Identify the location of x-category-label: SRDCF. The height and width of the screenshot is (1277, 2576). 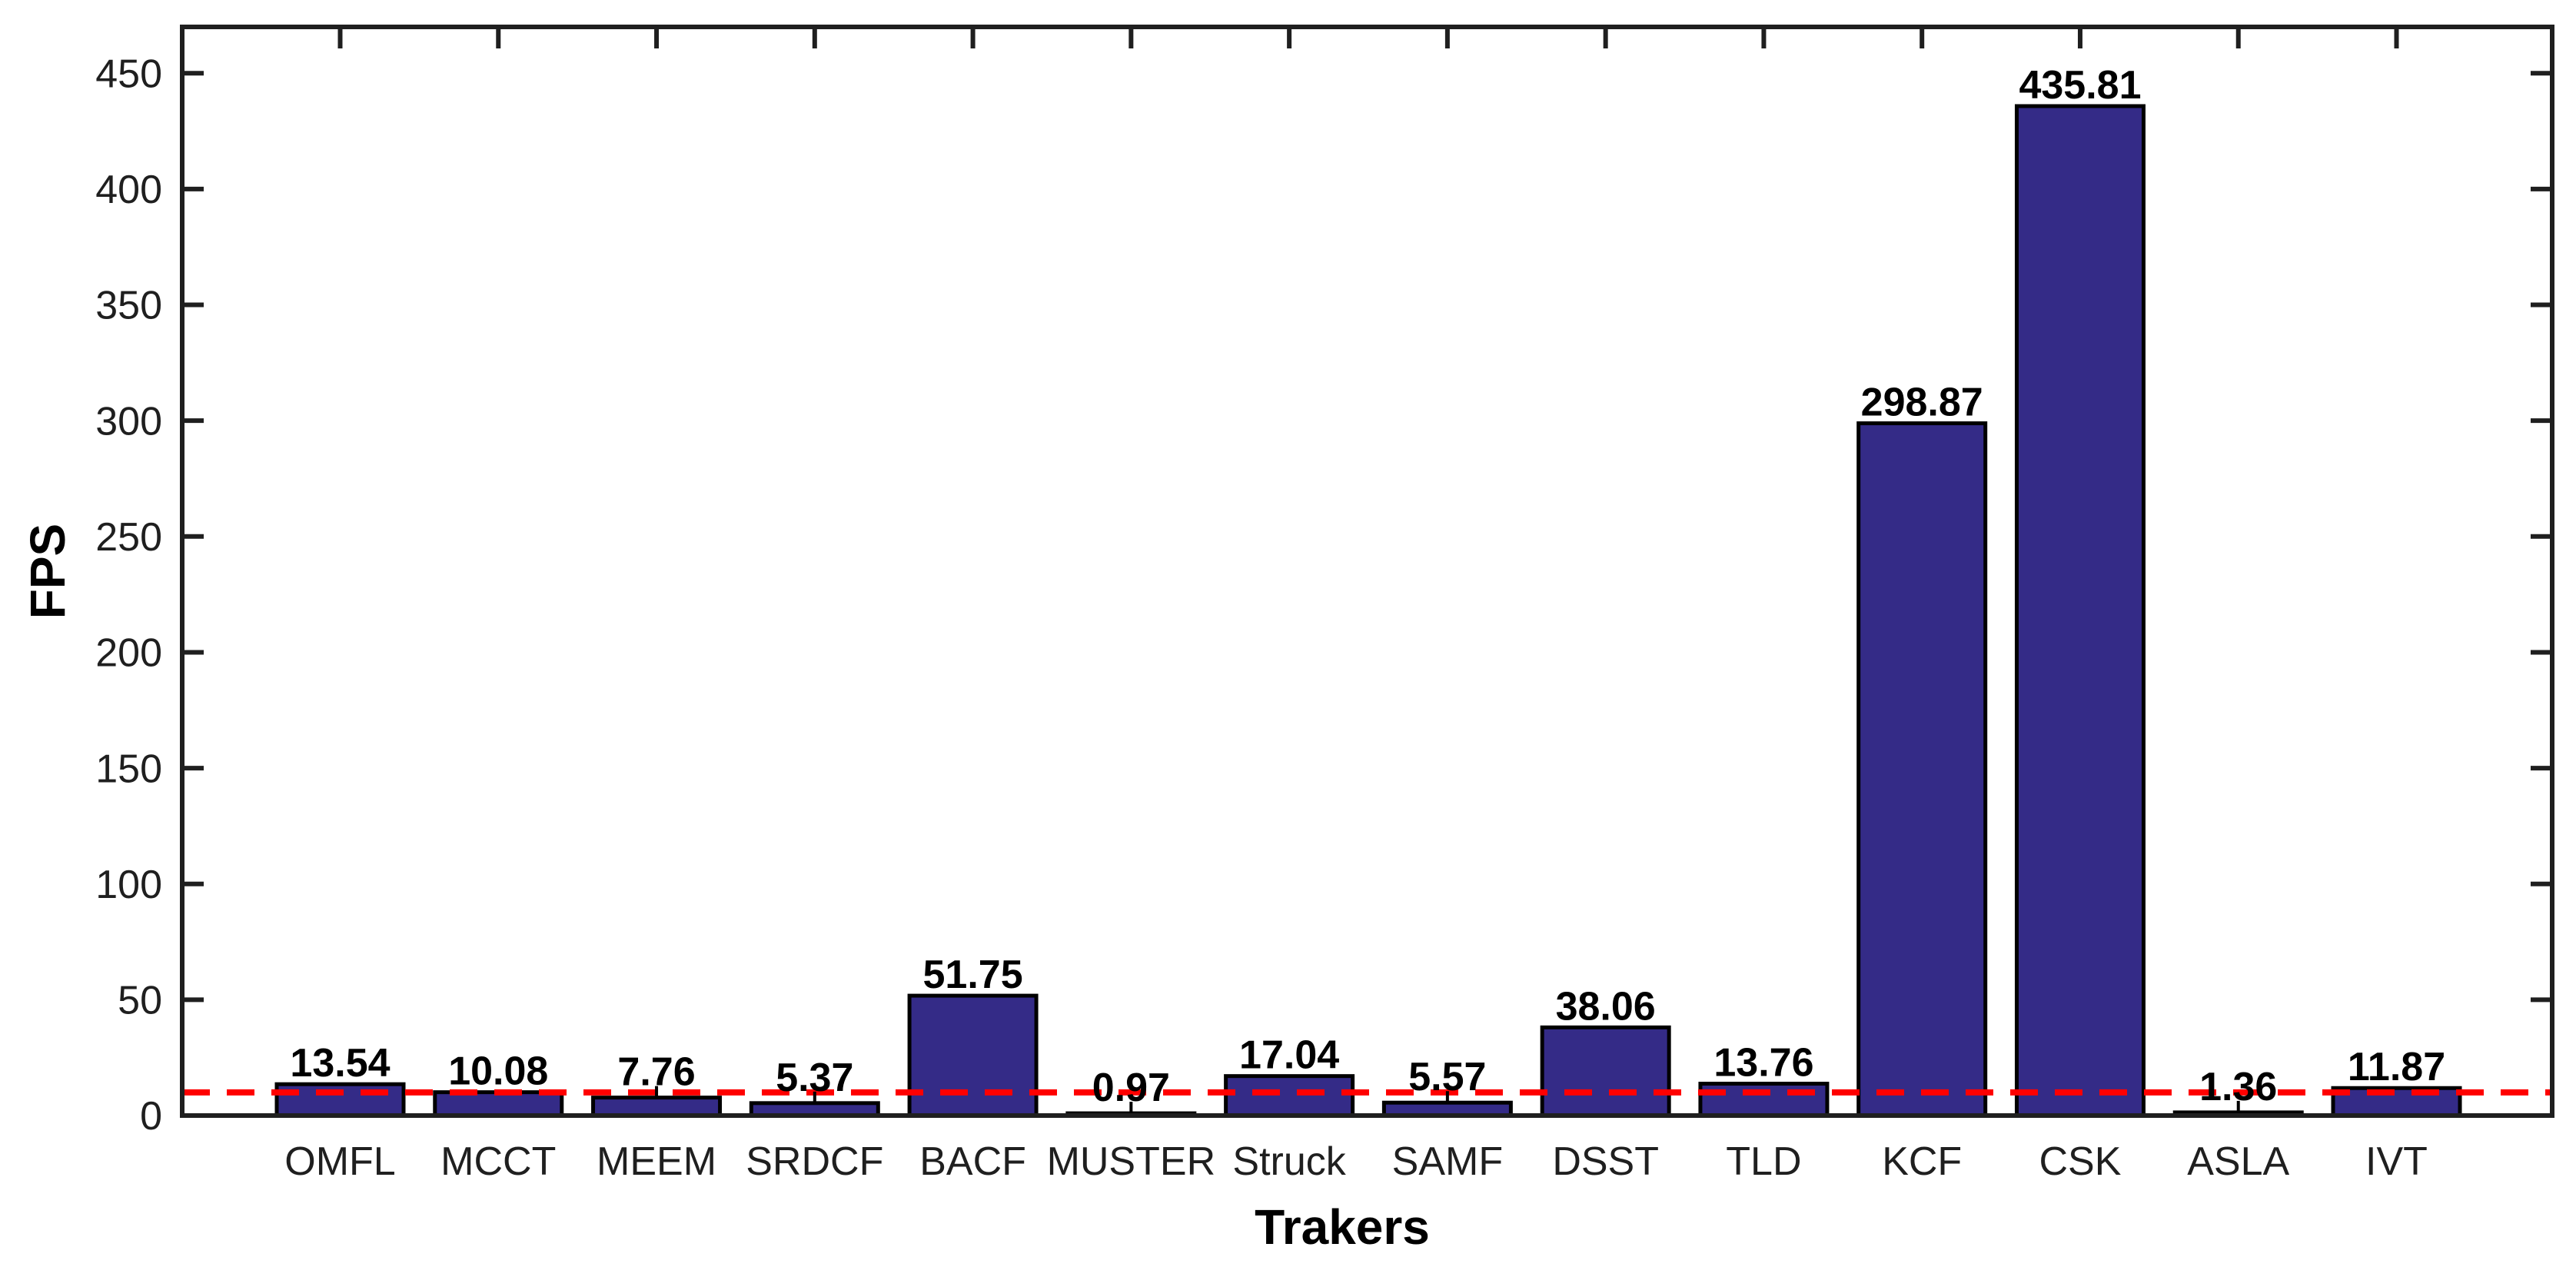
(814, 1161).